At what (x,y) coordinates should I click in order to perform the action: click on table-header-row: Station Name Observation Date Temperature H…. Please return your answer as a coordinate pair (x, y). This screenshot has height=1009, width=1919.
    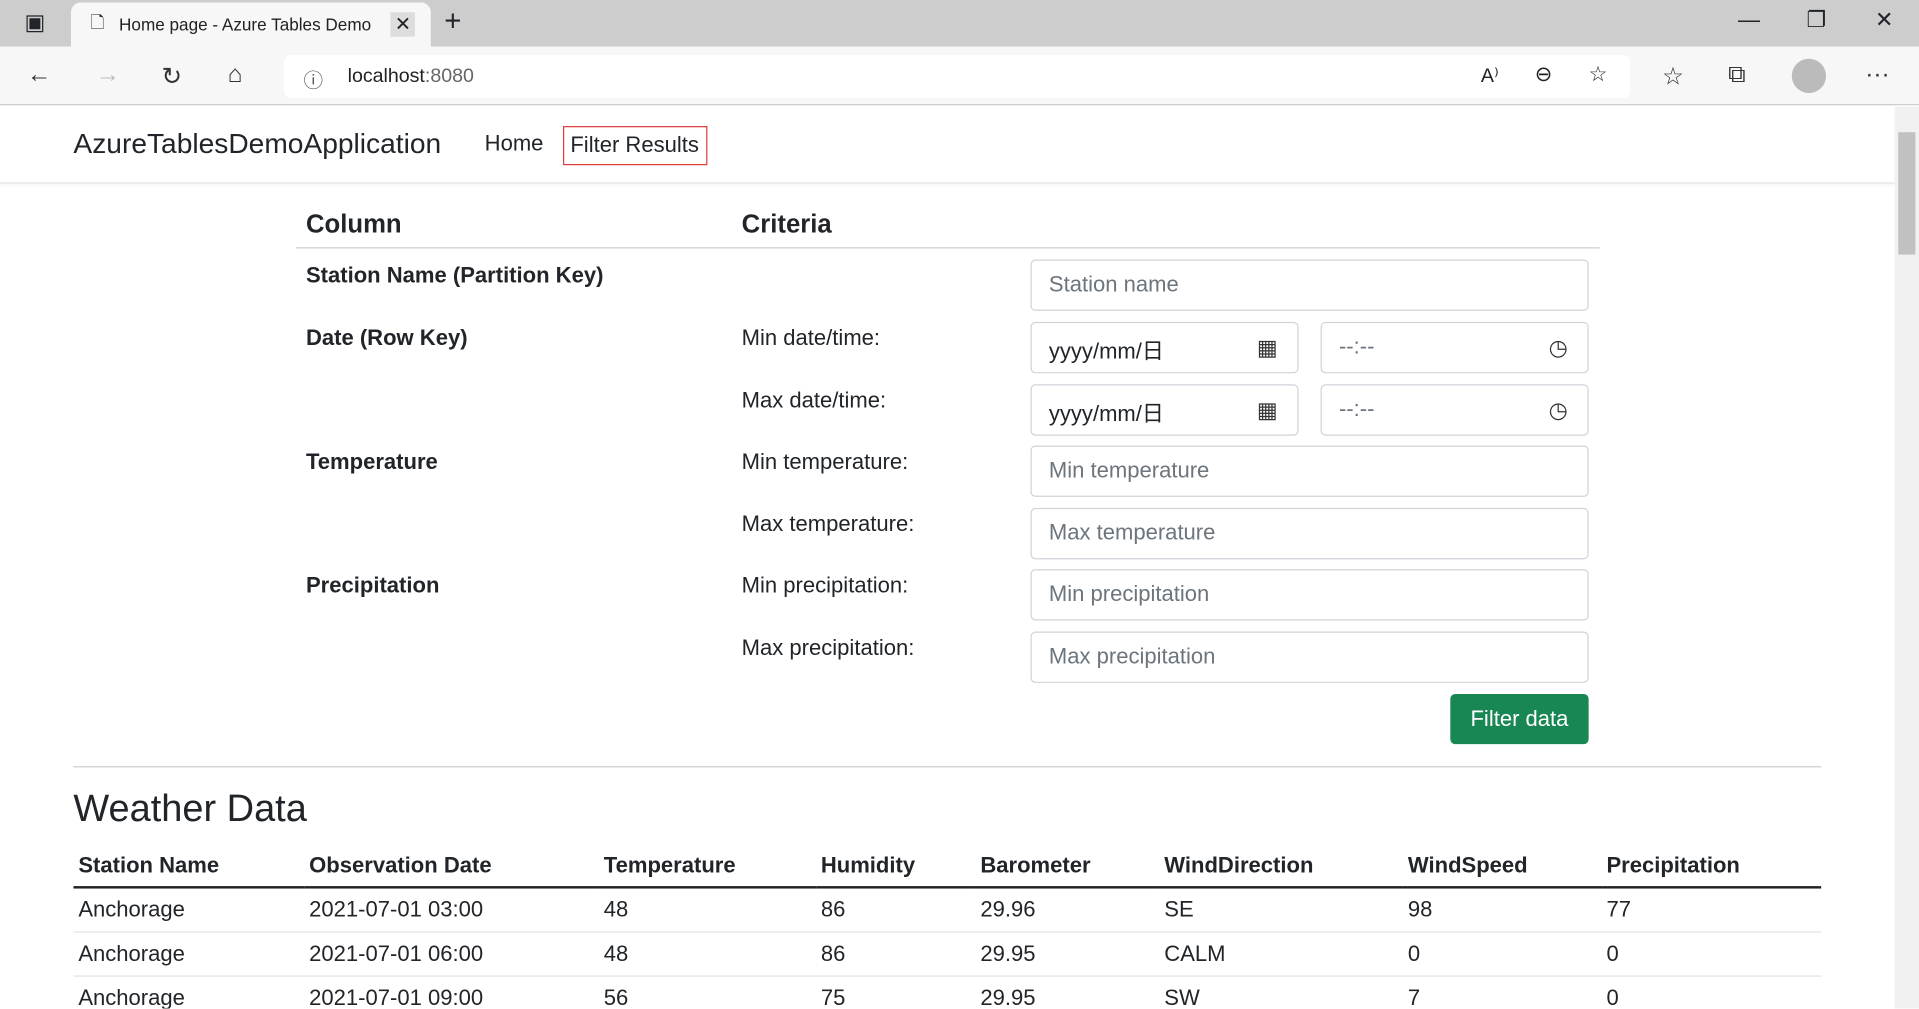
    Looking at the image, I should click on (947, 867).